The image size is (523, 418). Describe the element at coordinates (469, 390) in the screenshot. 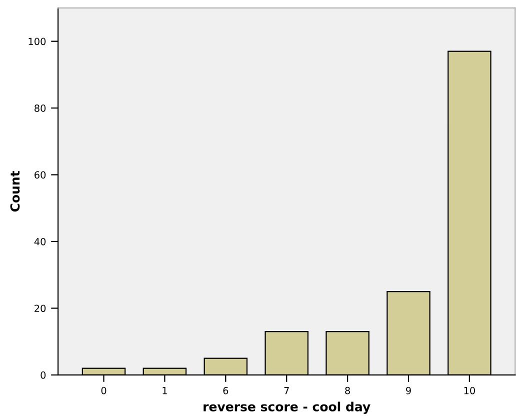

I see `x-tick-label: 10` at that location.